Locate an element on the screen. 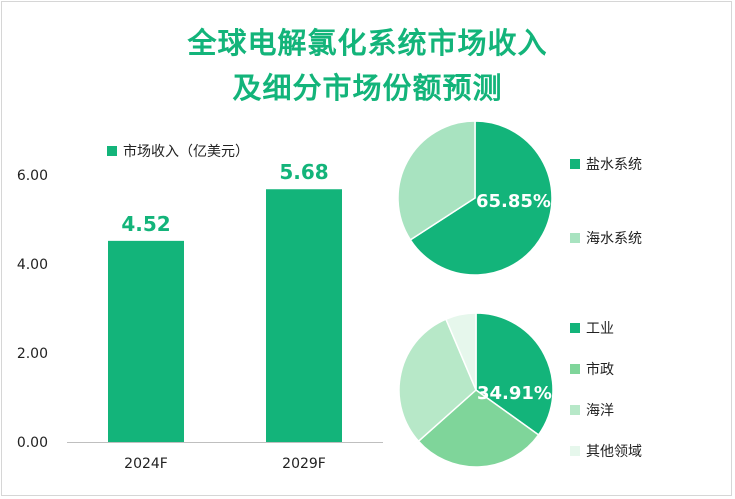 The image size is (735, 499). bar-value-label: 4.52 is located at coordinates (145, 224).